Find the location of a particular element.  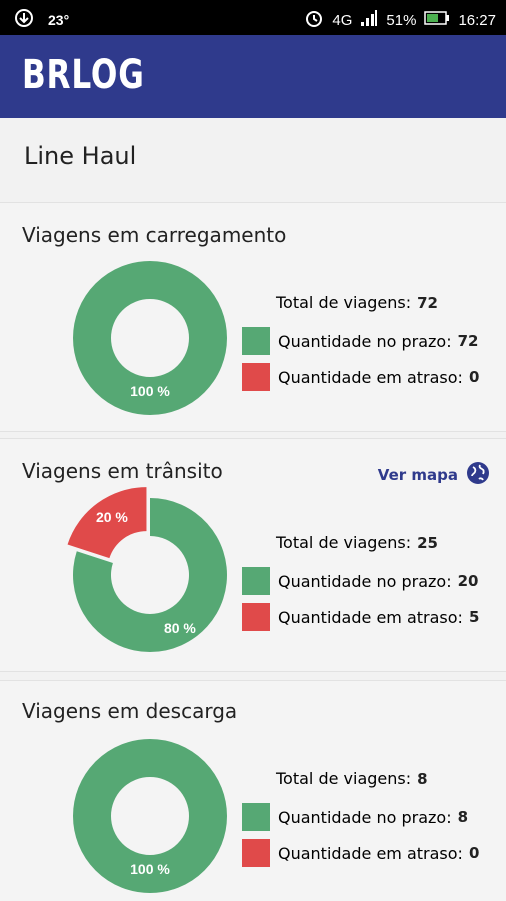

temperature: 23° is located at coordinates (59, 20).